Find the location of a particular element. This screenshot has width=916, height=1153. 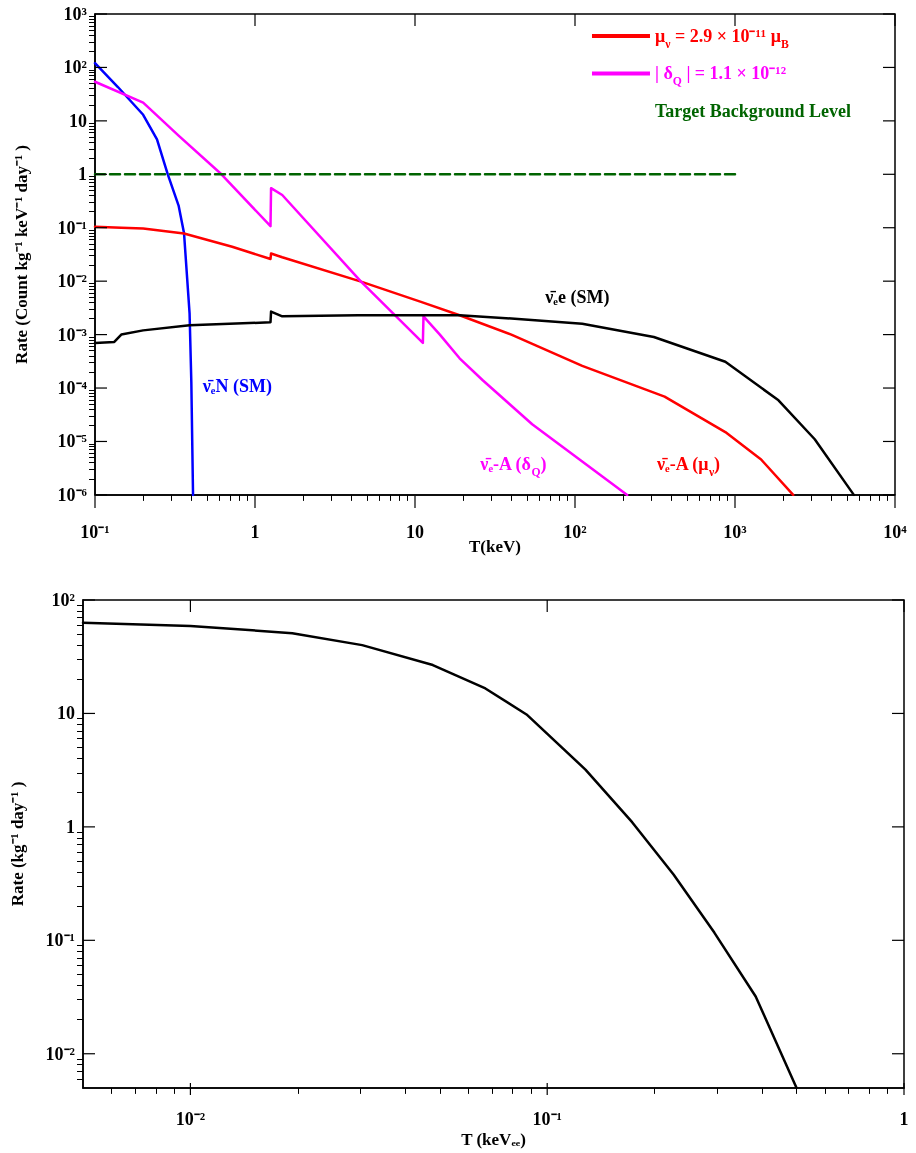

y-axis-title: Rate (Count kg⁻¹ keV⁻¹ day⁻¹ ) is located at coordinates (21, 254).